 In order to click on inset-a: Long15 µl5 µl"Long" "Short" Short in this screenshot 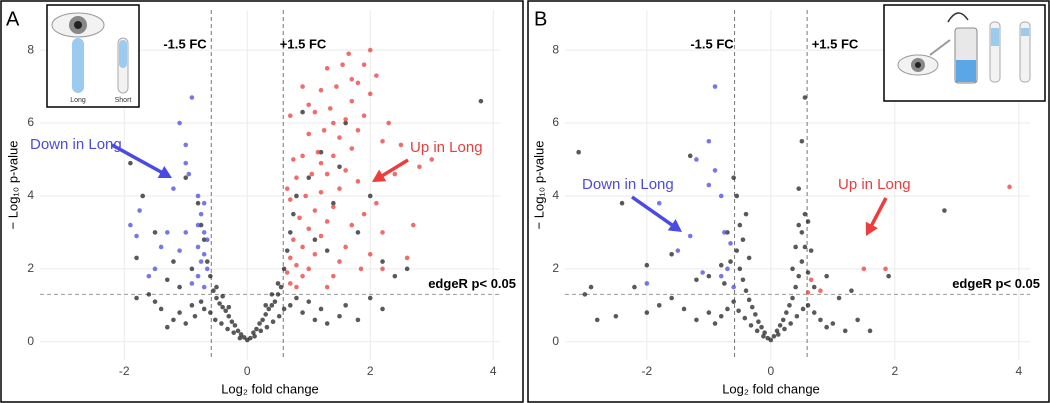, I will do `click(93, 56)`.